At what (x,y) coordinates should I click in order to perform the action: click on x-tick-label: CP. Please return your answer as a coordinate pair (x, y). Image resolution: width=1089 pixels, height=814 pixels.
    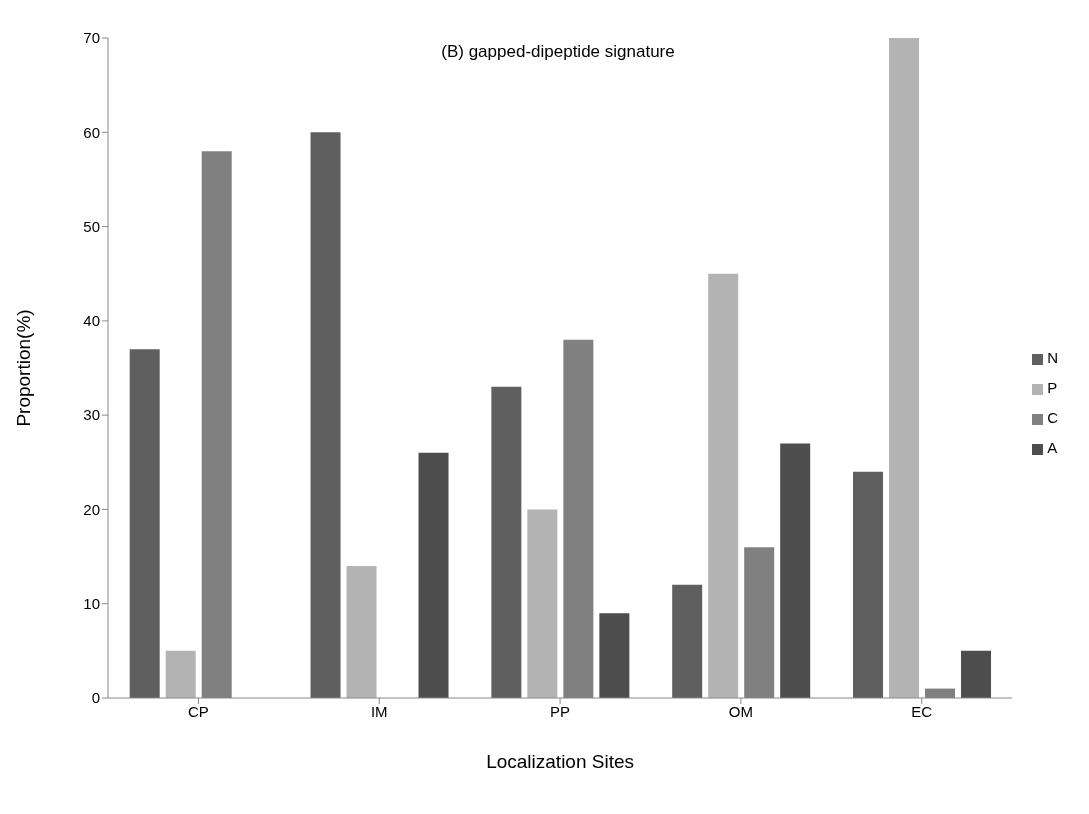
    Looking at the image, I should click on (198, 711).